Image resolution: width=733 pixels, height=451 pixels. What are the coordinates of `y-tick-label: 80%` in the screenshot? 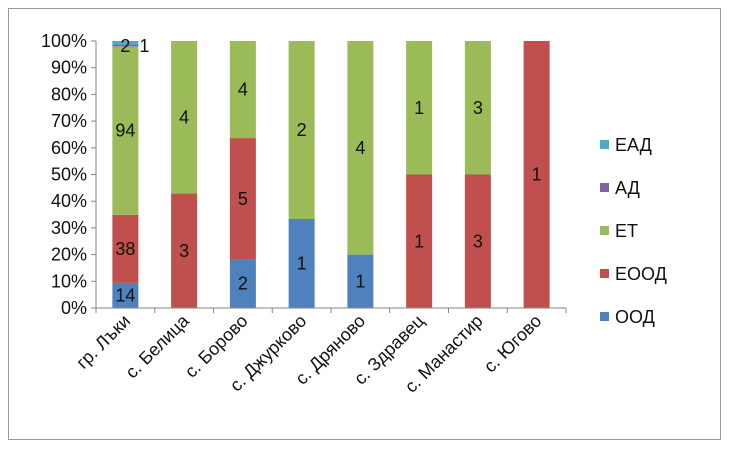 It's located at (69, 94).